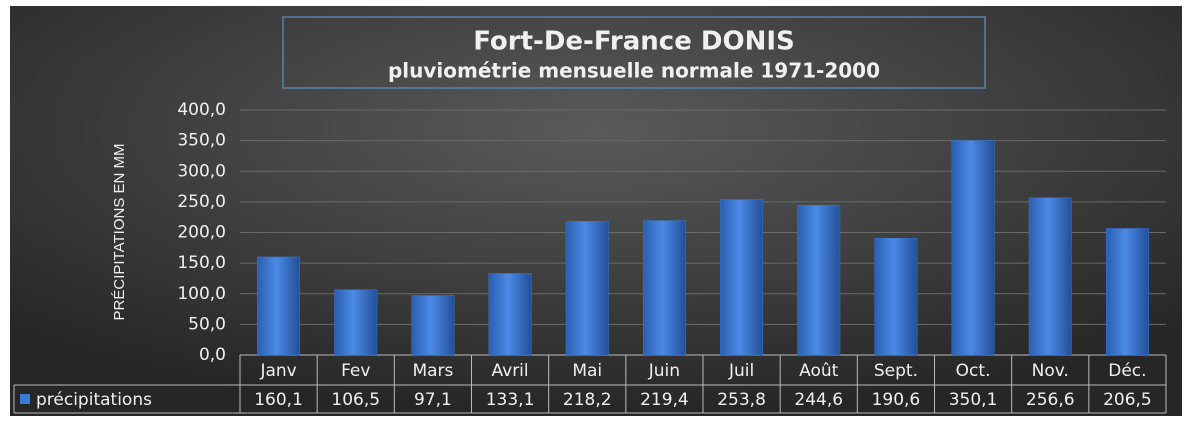  What do you see at coordinates (896, 400) in the screenshot?
I see `data-label: 190,6` at bounding box center [896, 400].